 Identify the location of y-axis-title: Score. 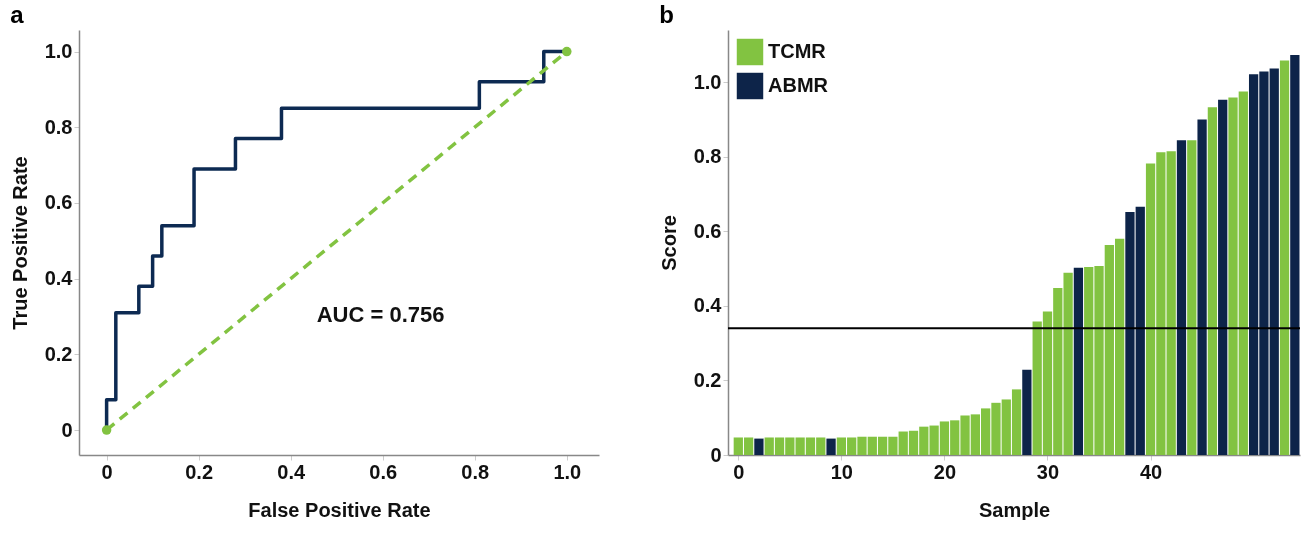
(668, 243).